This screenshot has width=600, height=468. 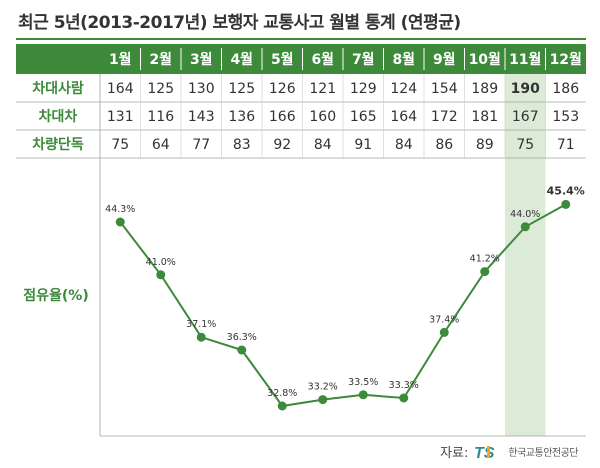 I want to click on source-credit: 자료: TS 한국교통안전공단, so click(x=509, y=452).